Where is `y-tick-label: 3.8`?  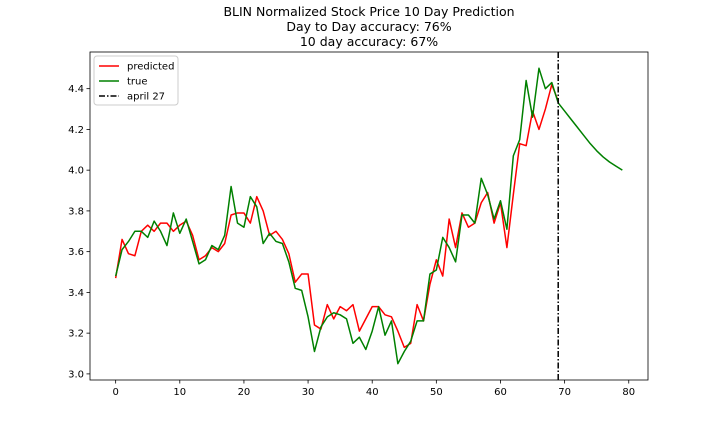 y-tick-label: 3.8 is located at coordinates (76, 211).